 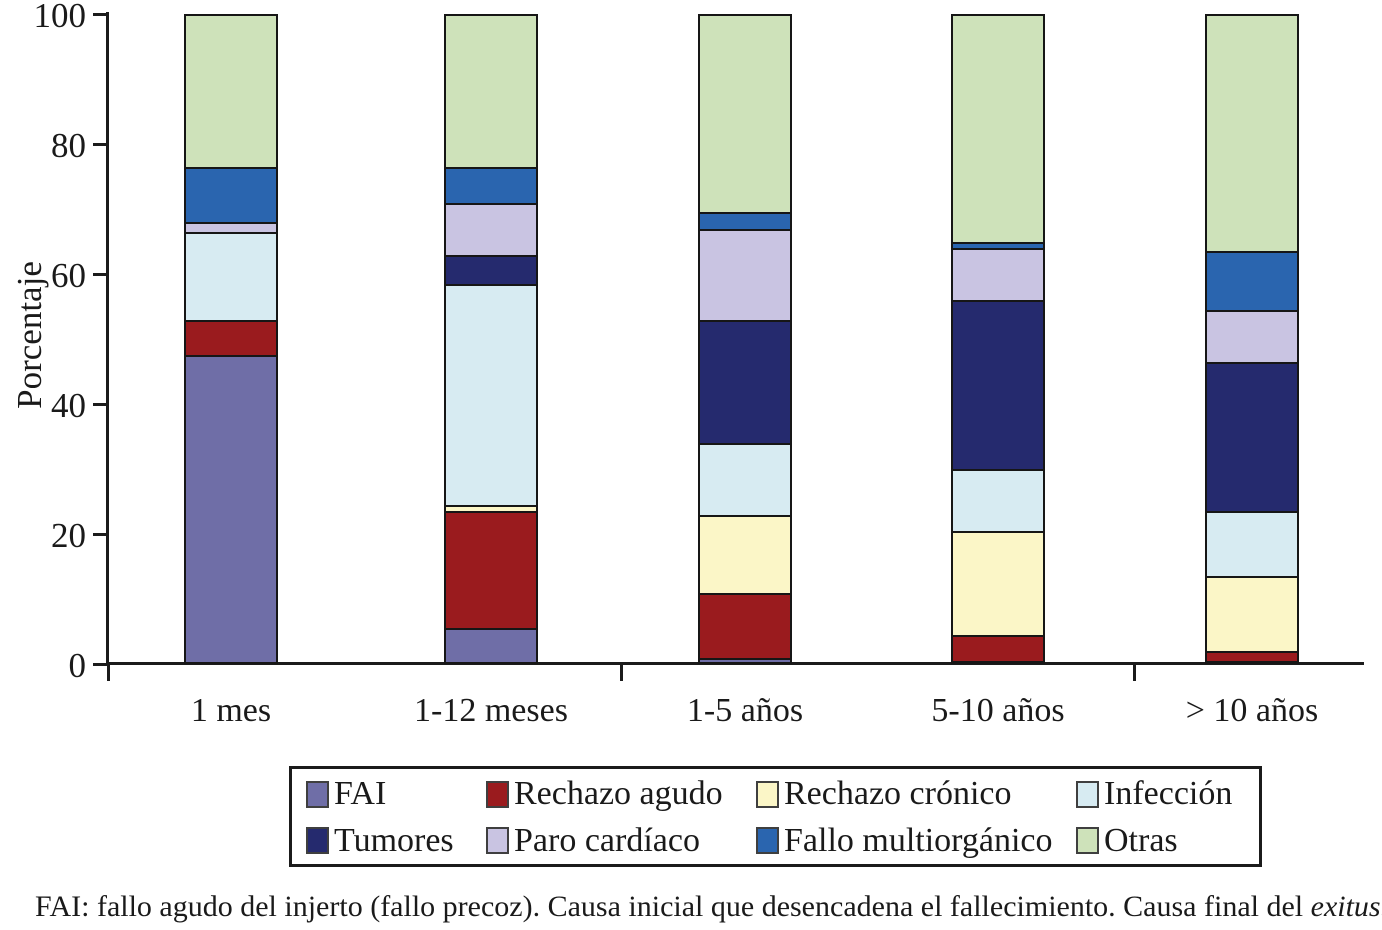 I want to click on bar-segment-10-anos-fai, so click(x=1252, y=662).